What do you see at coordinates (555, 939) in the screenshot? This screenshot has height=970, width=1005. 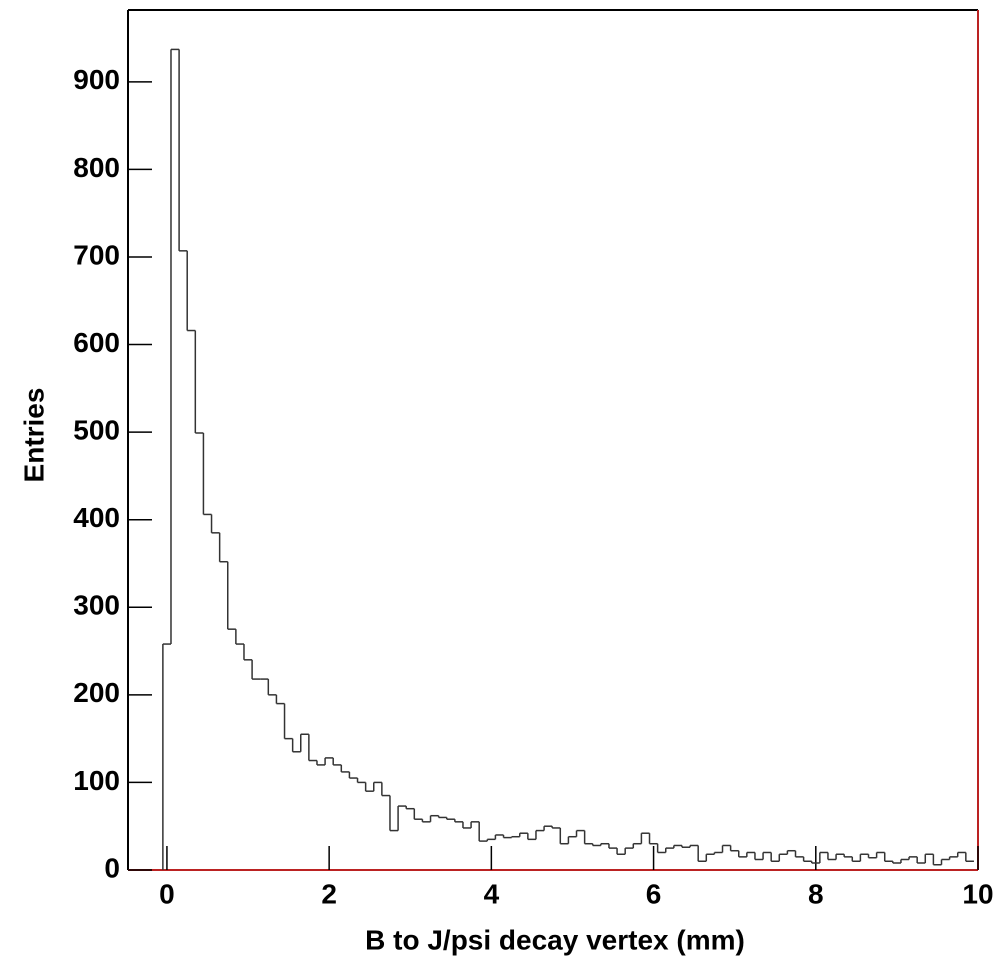 I see `x-axis-label: B to J/psi decay vertex (mm)` at bounding box center [555, 939].